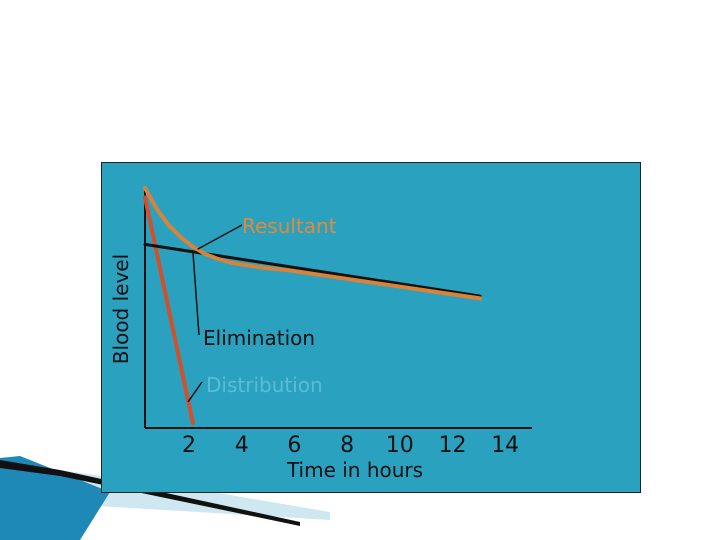 The height and width of the screenshot is (540, 720). Describe the element at coordinates (195, 392) in the screenshot. I see `pointer-distribution` at that location.